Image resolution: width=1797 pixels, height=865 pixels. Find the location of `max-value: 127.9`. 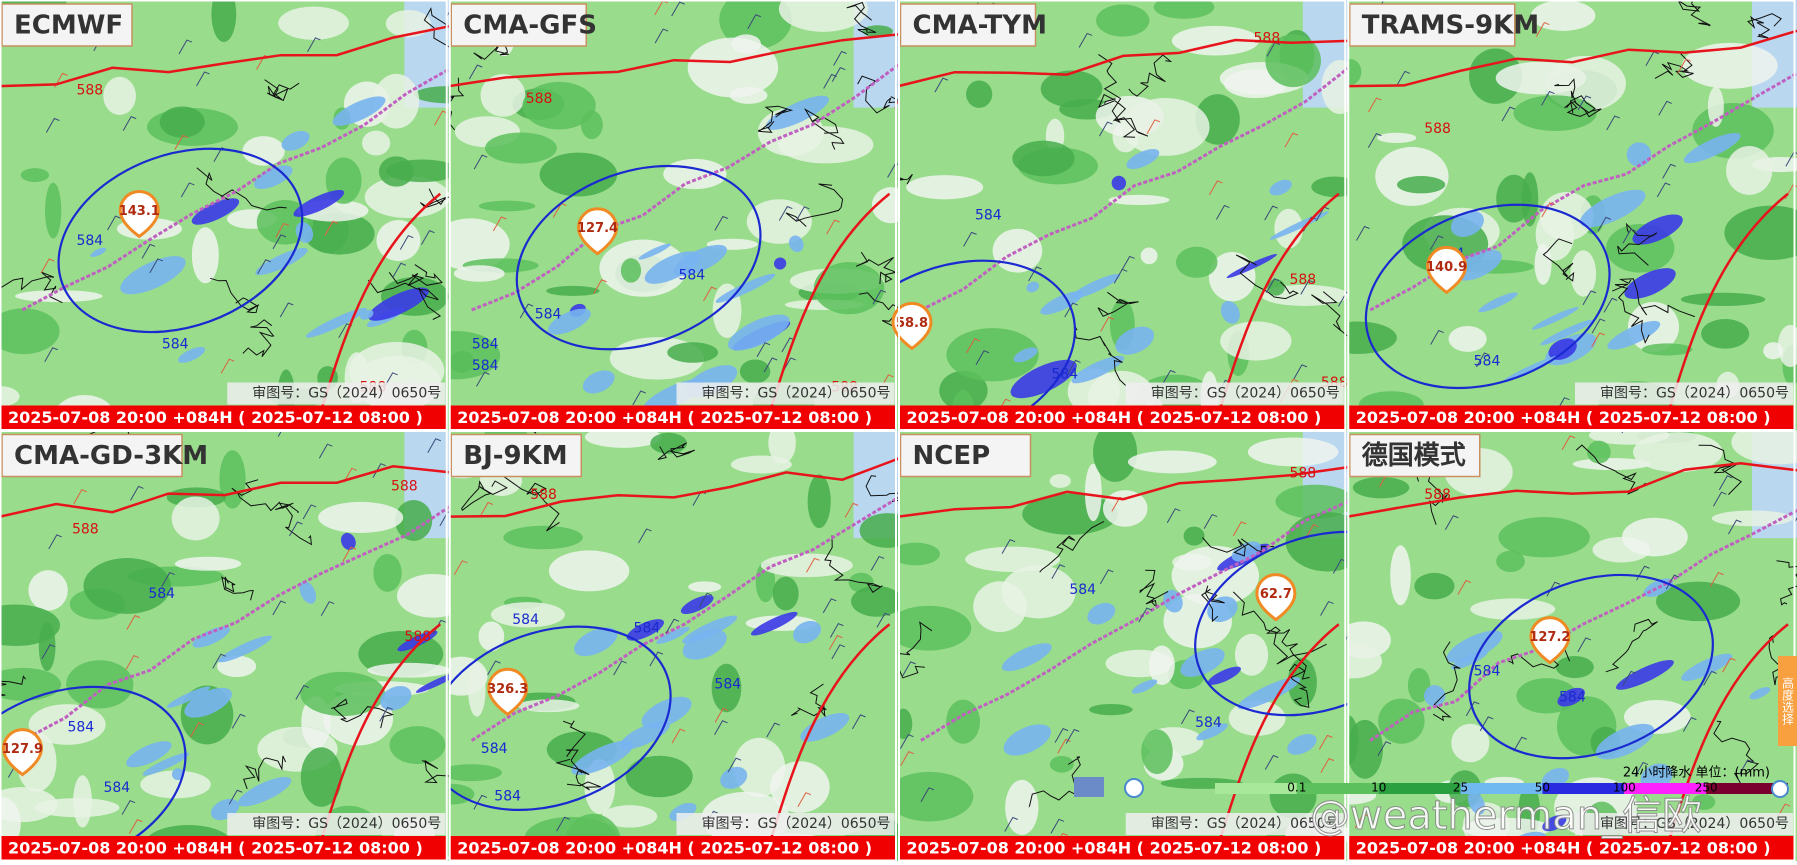

max-value: 127.9 is located at coordinates (22, 749).